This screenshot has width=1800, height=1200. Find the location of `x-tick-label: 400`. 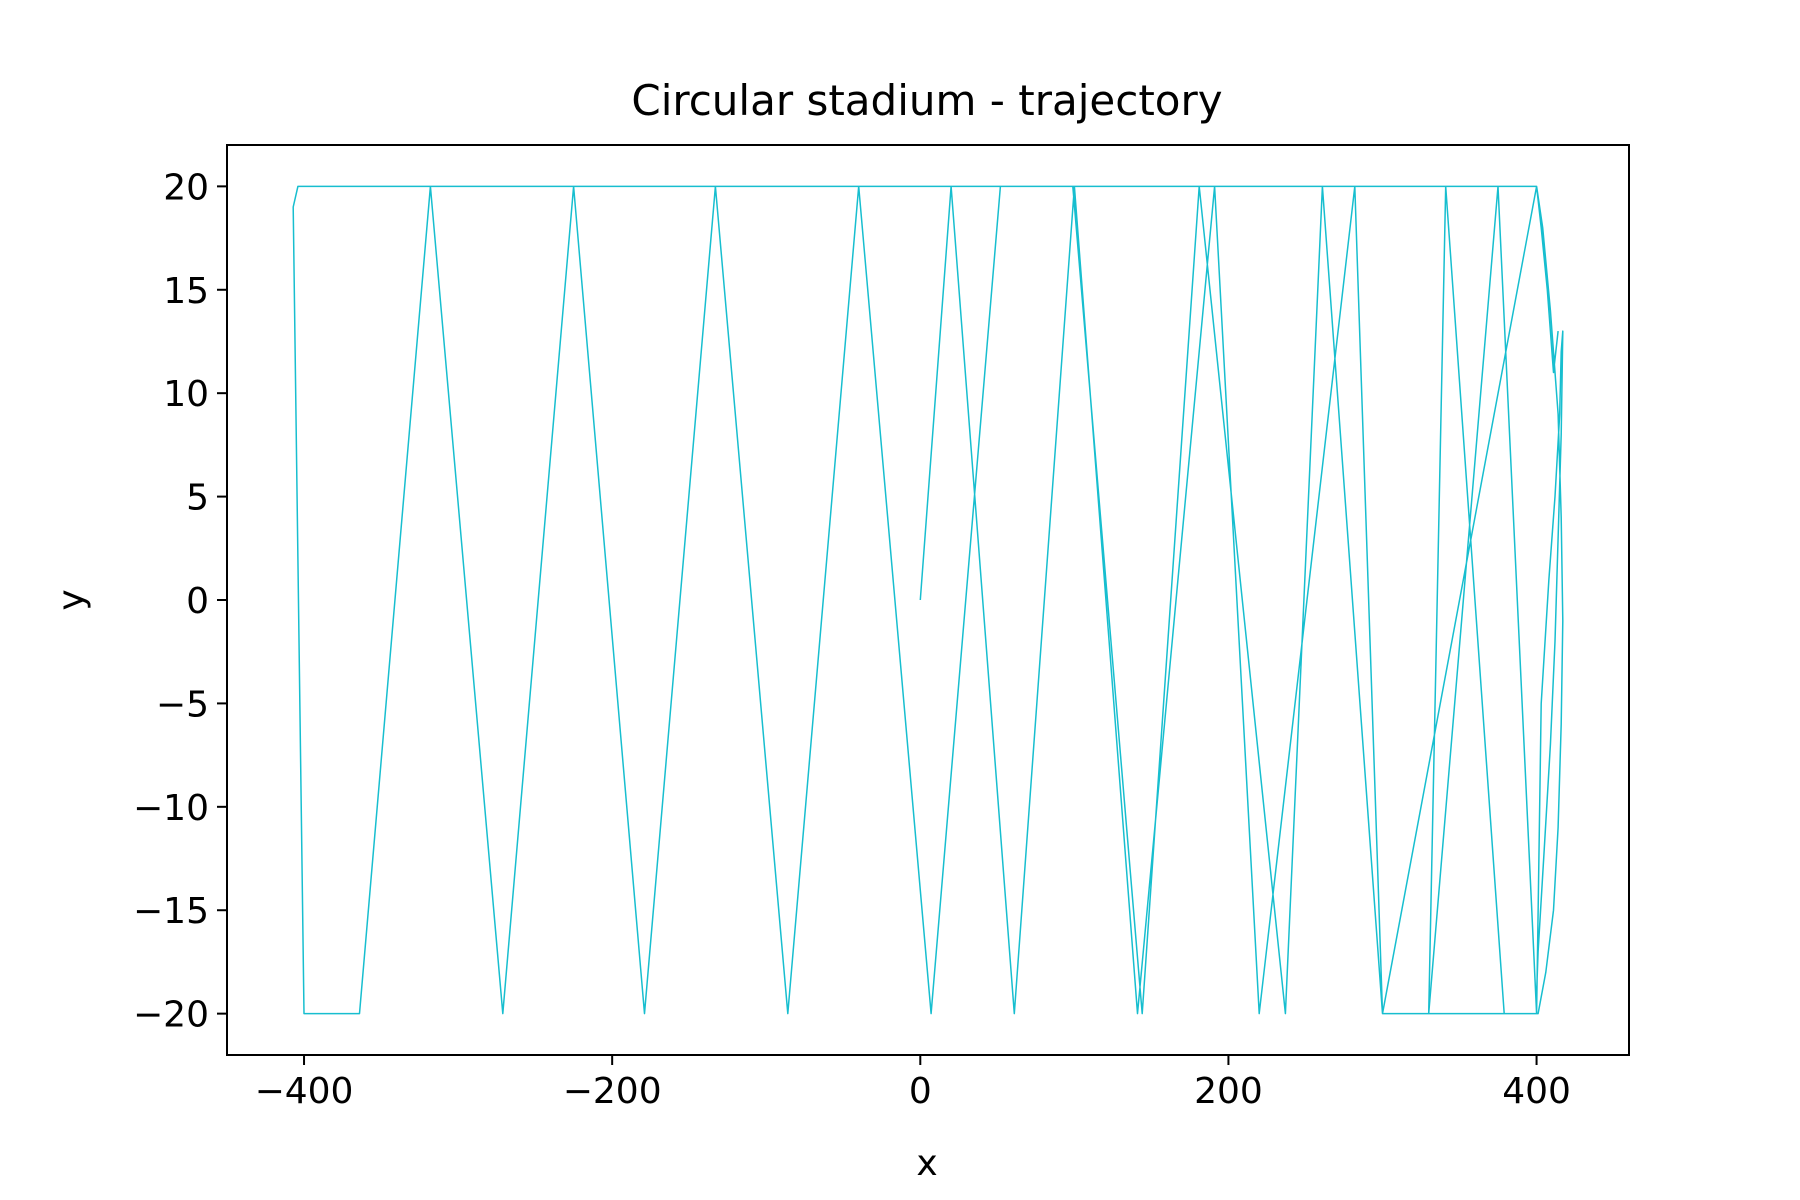

x-tick-label: 400 is located at coordinates (1536, 1091).